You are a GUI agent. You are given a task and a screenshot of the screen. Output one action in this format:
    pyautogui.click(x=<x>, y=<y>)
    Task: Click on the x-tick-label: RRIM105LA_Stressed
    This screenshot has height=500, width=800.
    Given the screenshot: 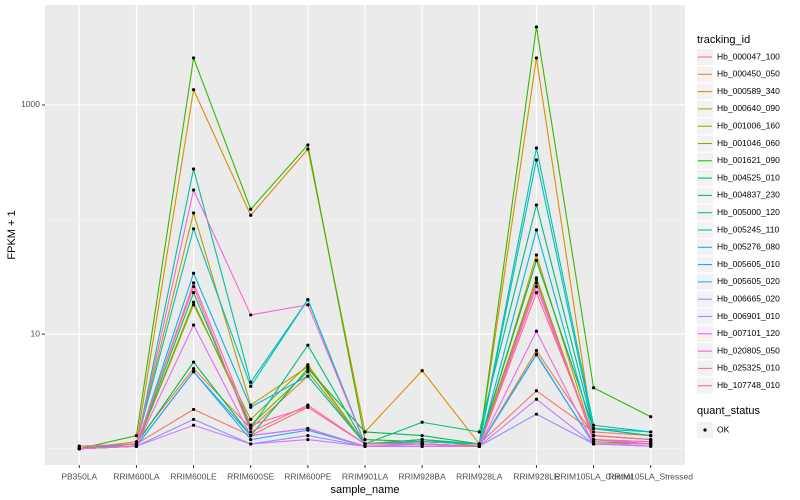 What is the action you would take?
    pyautogui.click(x=650, y=476)
    